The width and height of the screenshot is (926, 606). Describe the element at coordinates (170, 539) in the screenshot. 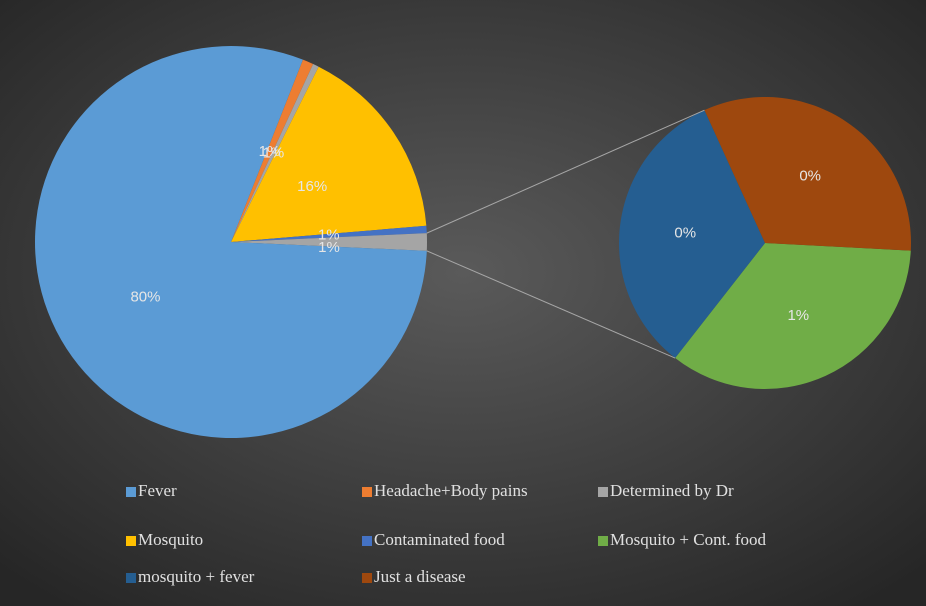

I see `legend-label: Mosquito` at that location.